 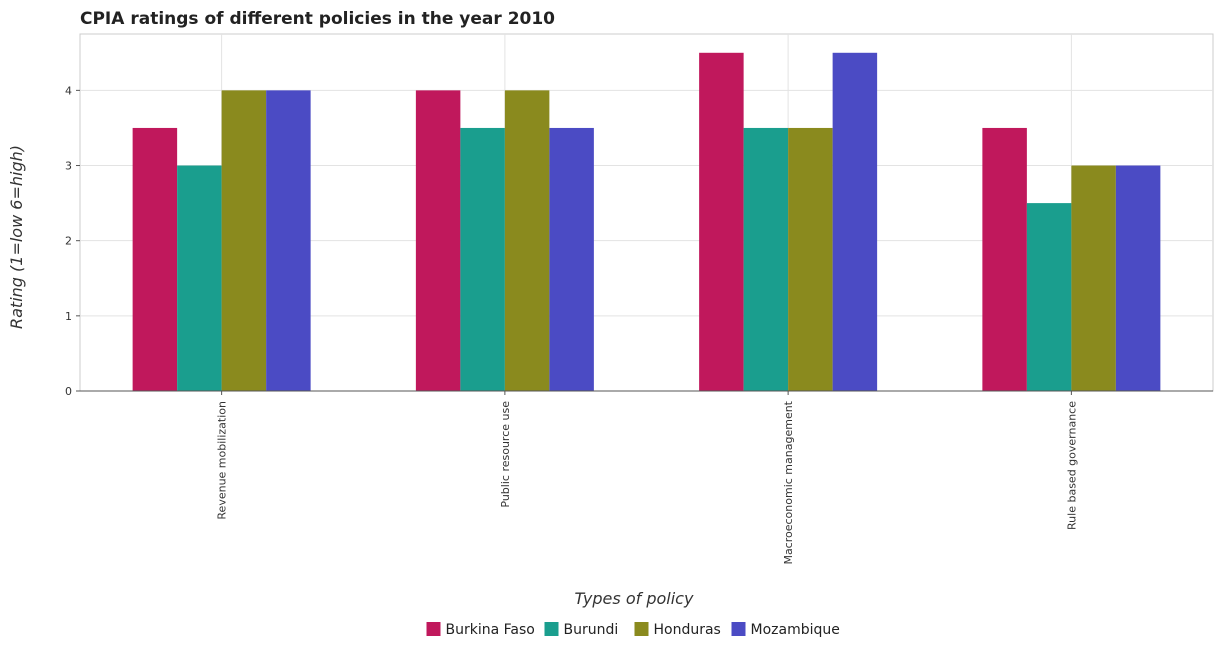 What do you see at coordinates (633, 630) in the screenshot?
I see `legend: Burkina Faso Burundi Honduras Mozambique` at bounding box center [633, 630].